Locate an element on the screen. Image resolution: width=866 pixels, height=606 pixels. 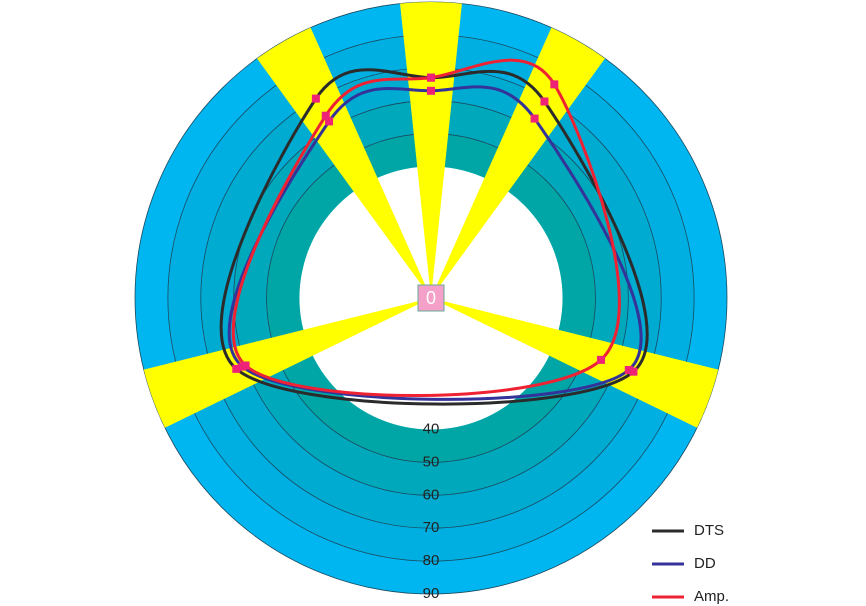
r-tick-label: 90 is located at coordinates (431, 593).